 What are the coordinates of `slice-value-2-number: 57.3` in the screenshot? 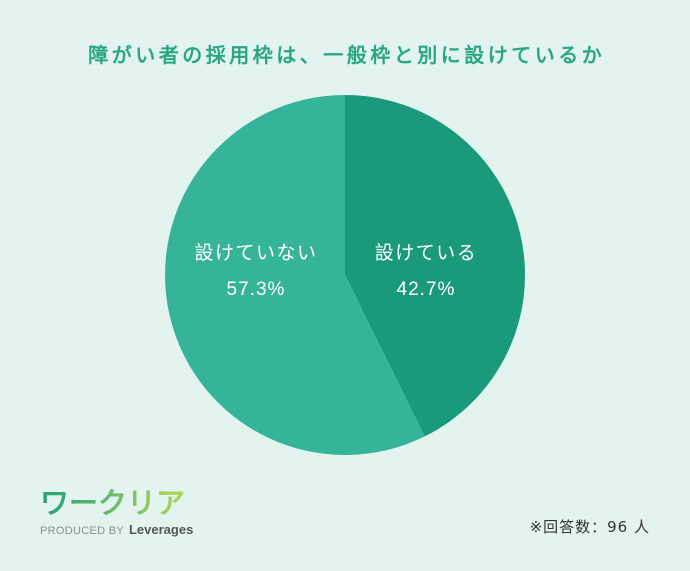 It's located at (247, 289).